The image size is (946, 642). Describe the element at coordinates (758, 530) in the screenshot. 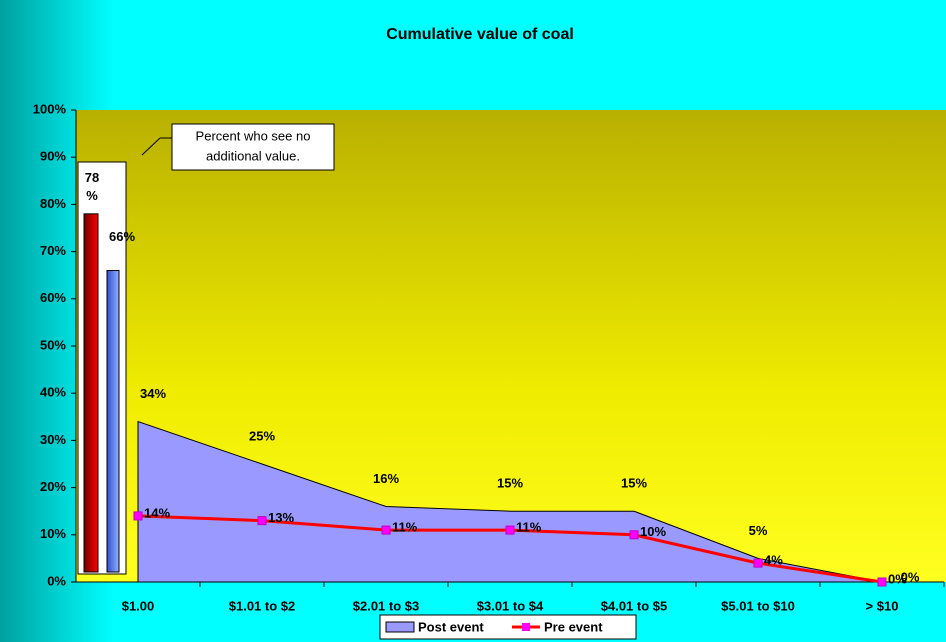

I see `data-label: 5%` at that location.